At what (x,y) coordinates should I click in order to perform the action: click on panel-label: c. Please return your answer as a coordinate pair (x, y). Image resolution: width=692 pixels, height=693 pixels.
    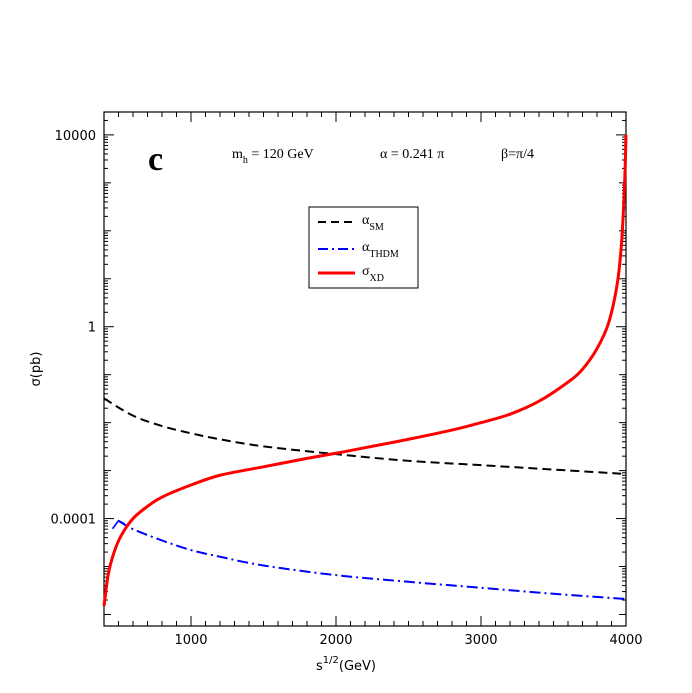
    Looking at the image, I should click on (155, 159).